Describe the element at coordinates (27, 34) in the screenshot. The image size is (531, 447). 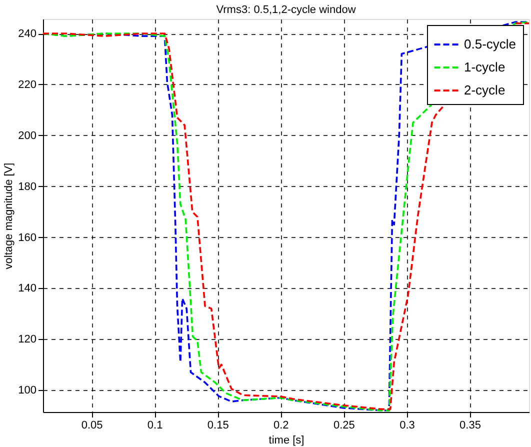
I see `y-tick-label: 240` at that location.